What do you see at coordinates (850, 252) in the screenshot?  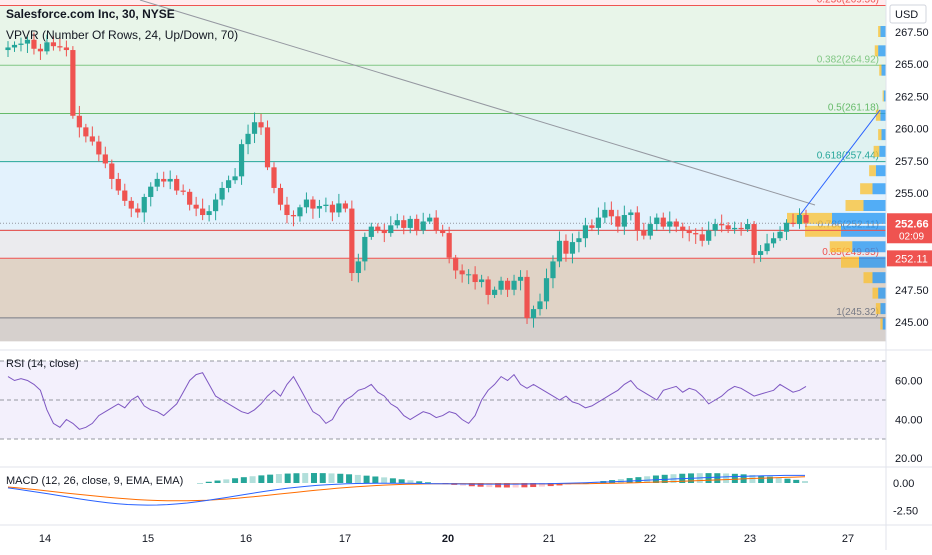 I see `fib-level-label: 0.85(249.95)` at bounding box center [850, 252].